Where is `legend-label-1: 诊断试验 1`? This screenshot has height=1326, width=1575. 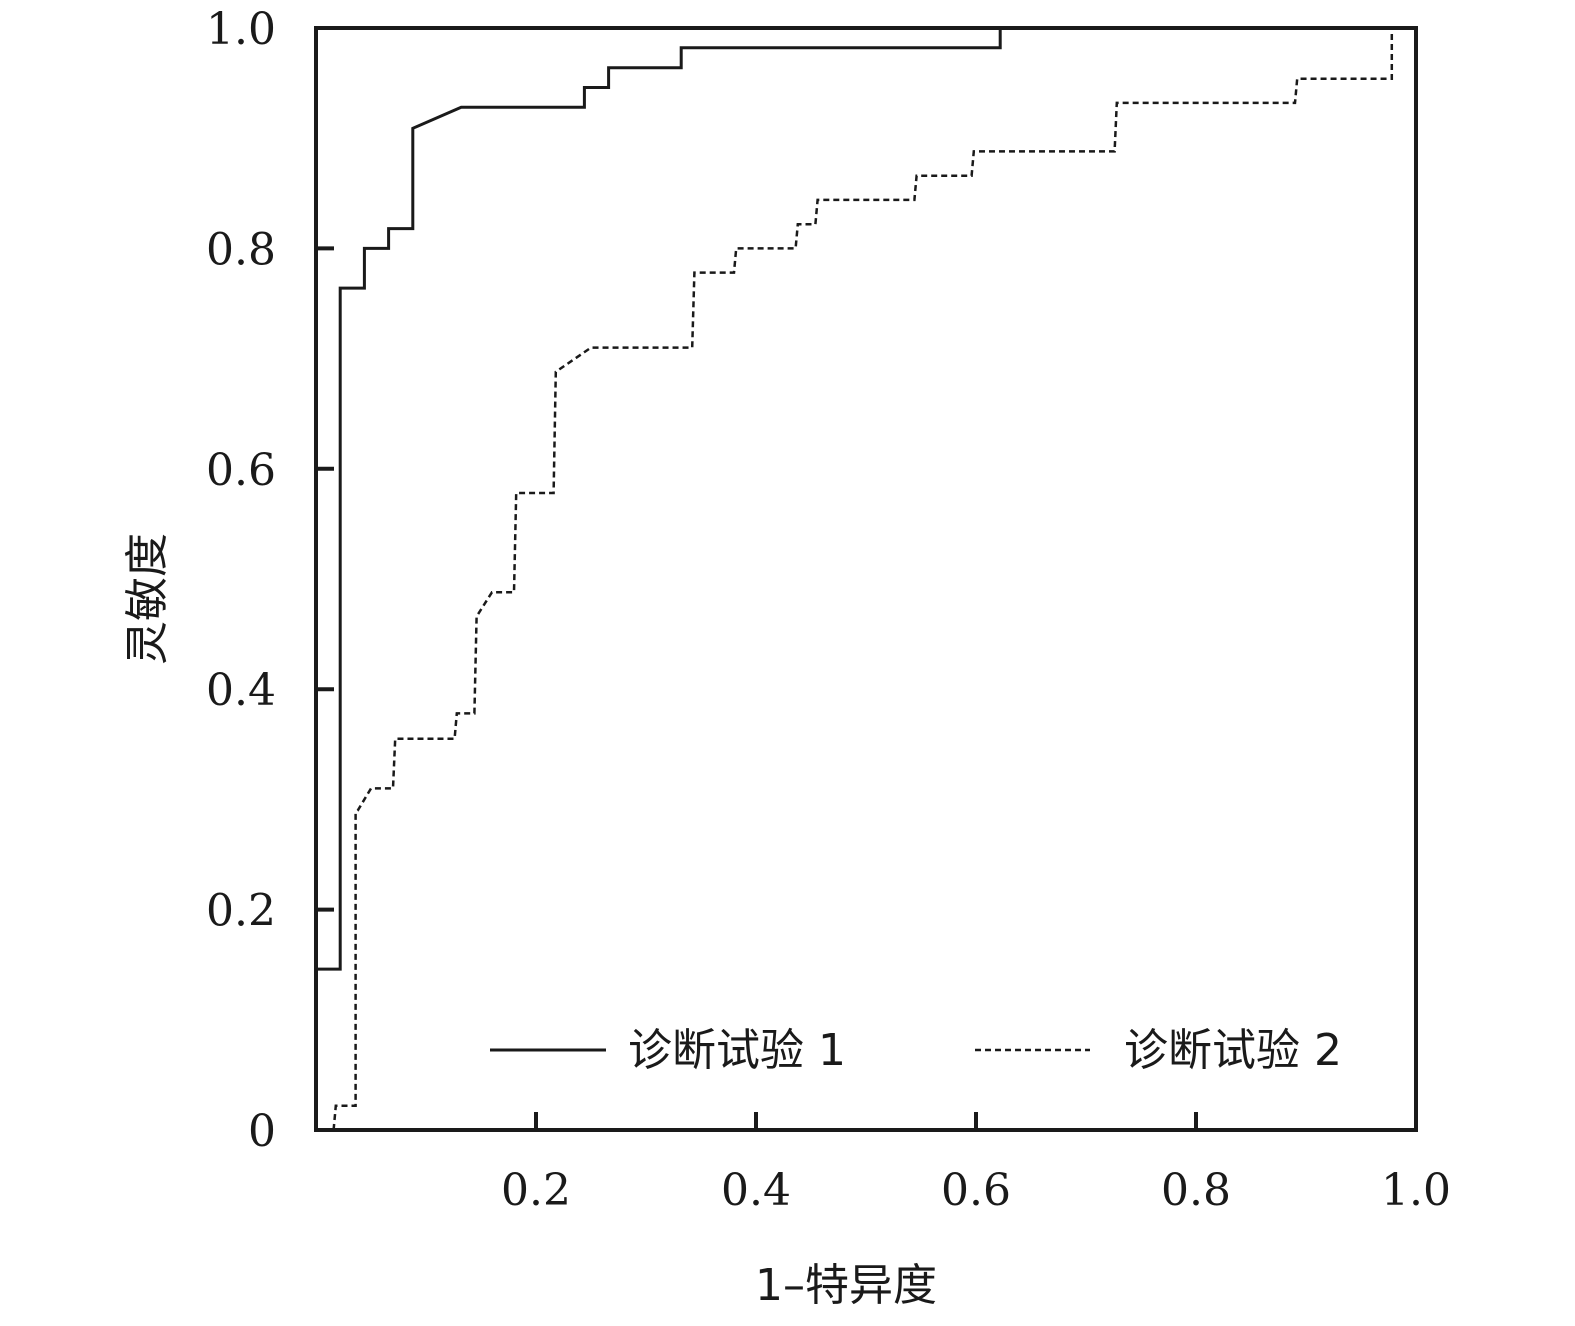
legend-label-1: 诊断试验 1 is located at coordinates (737, 1050).